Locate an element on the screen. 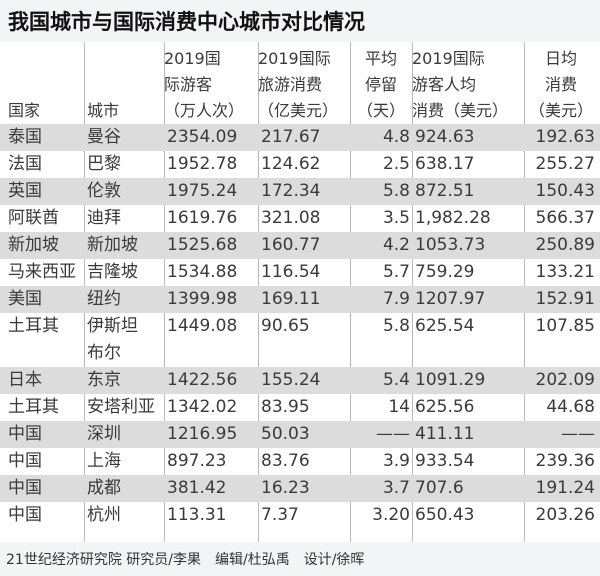 The width and height of the screenshot is (600, 576). cell-stay: 14 is located at coordinates (399, 407).